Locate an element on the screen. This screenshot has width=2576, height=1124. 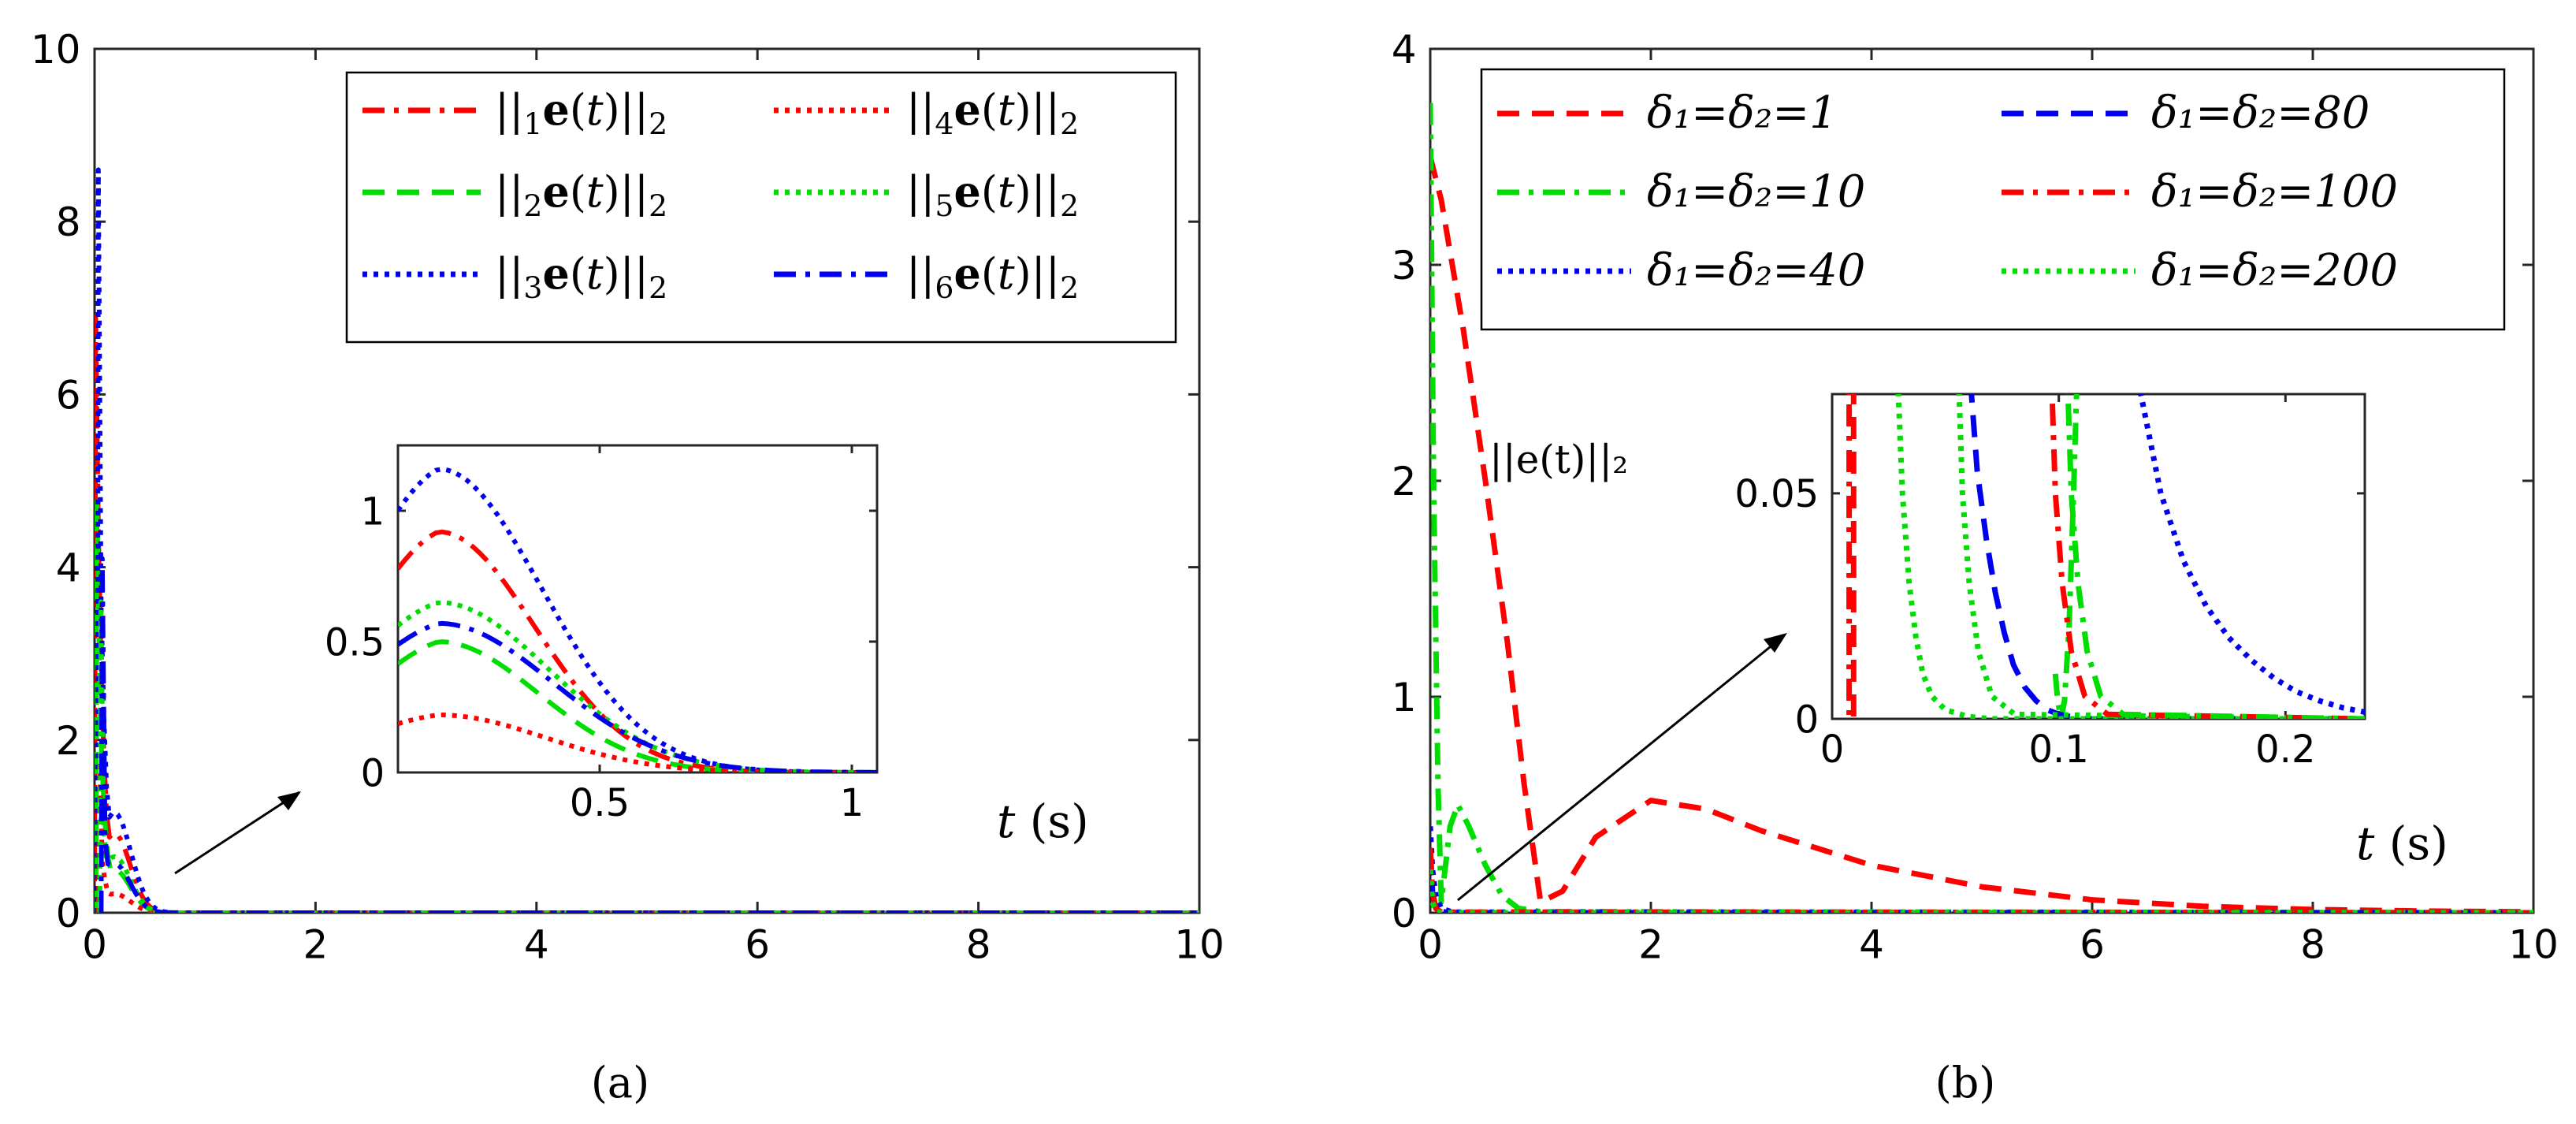
panel-b-xtick-label: 10 is located at coordinates (2533, 945).